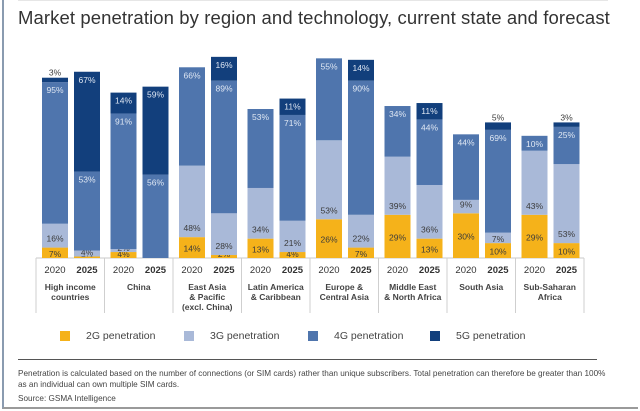 This screenshot has height=411, width=640. I want to click on legend-swatch-3g, so click(189, 336).